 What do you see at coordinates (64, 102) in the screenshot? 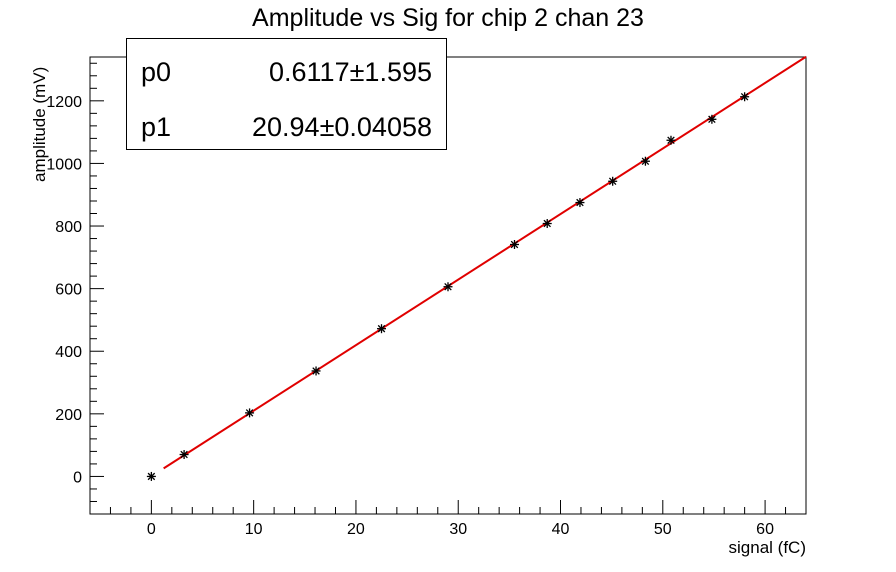
I see `y-tick-label: 1200` at bounding box center [64, 102].